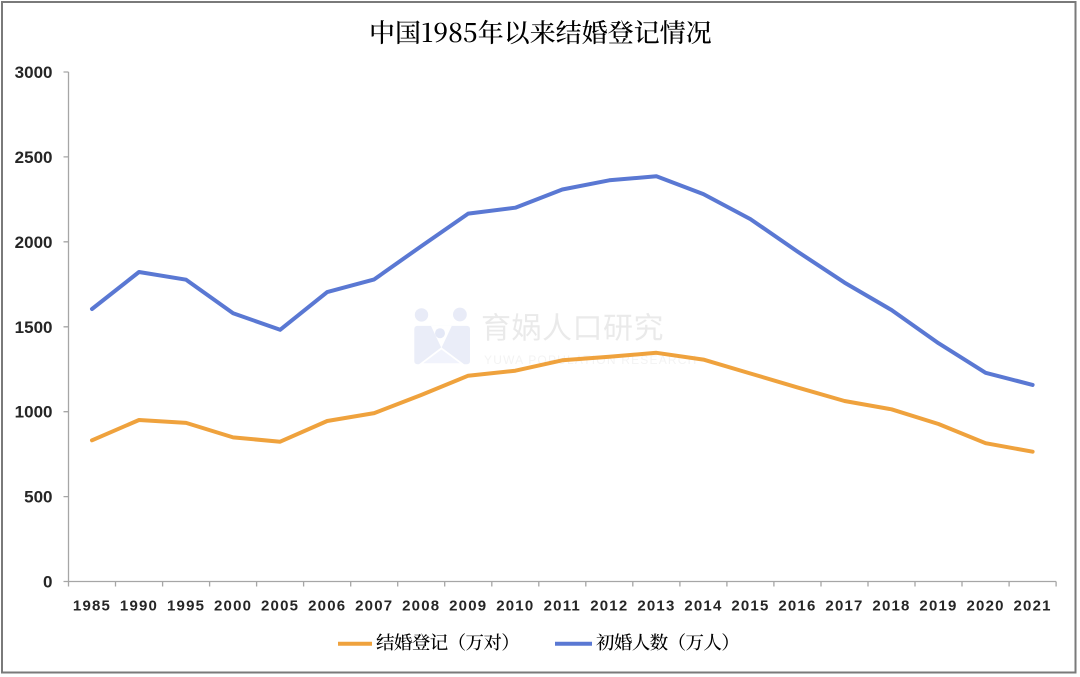 The height and width of the screenshot is (677, 1080). I want to click on svg-text: 2018, so click(891, 606).